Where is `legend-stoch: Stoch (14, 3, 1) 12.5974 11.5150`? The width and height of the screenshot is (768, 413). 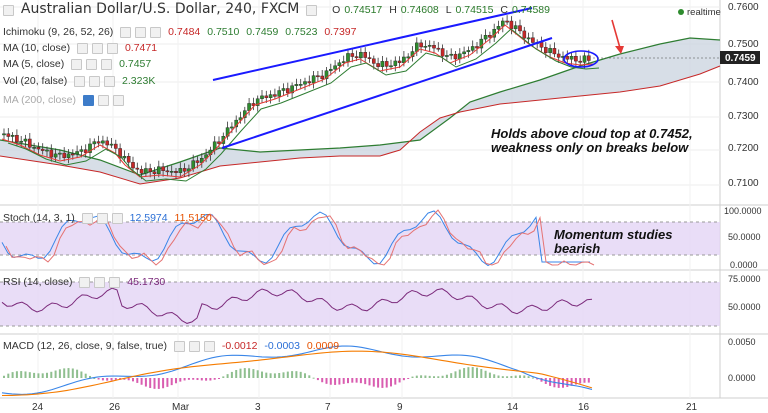
legend-stoch: Stoch (14, 3, 1) 12.5974 11.5150 is located at coordinates (109, 218).